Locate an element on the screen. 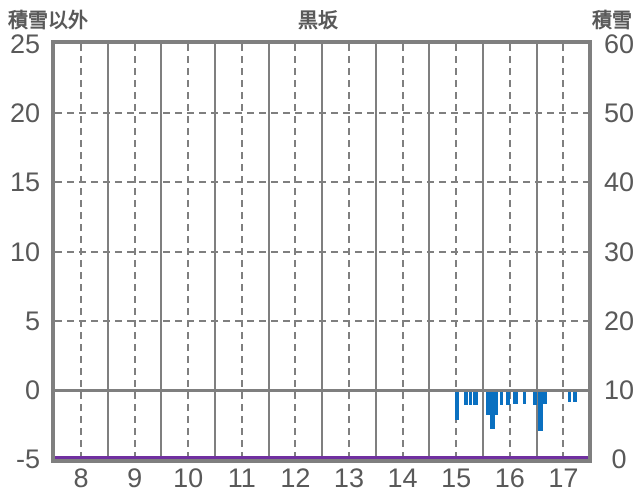 The image size is (636, 501). zero-gridline is located at coordinates (321, 390).